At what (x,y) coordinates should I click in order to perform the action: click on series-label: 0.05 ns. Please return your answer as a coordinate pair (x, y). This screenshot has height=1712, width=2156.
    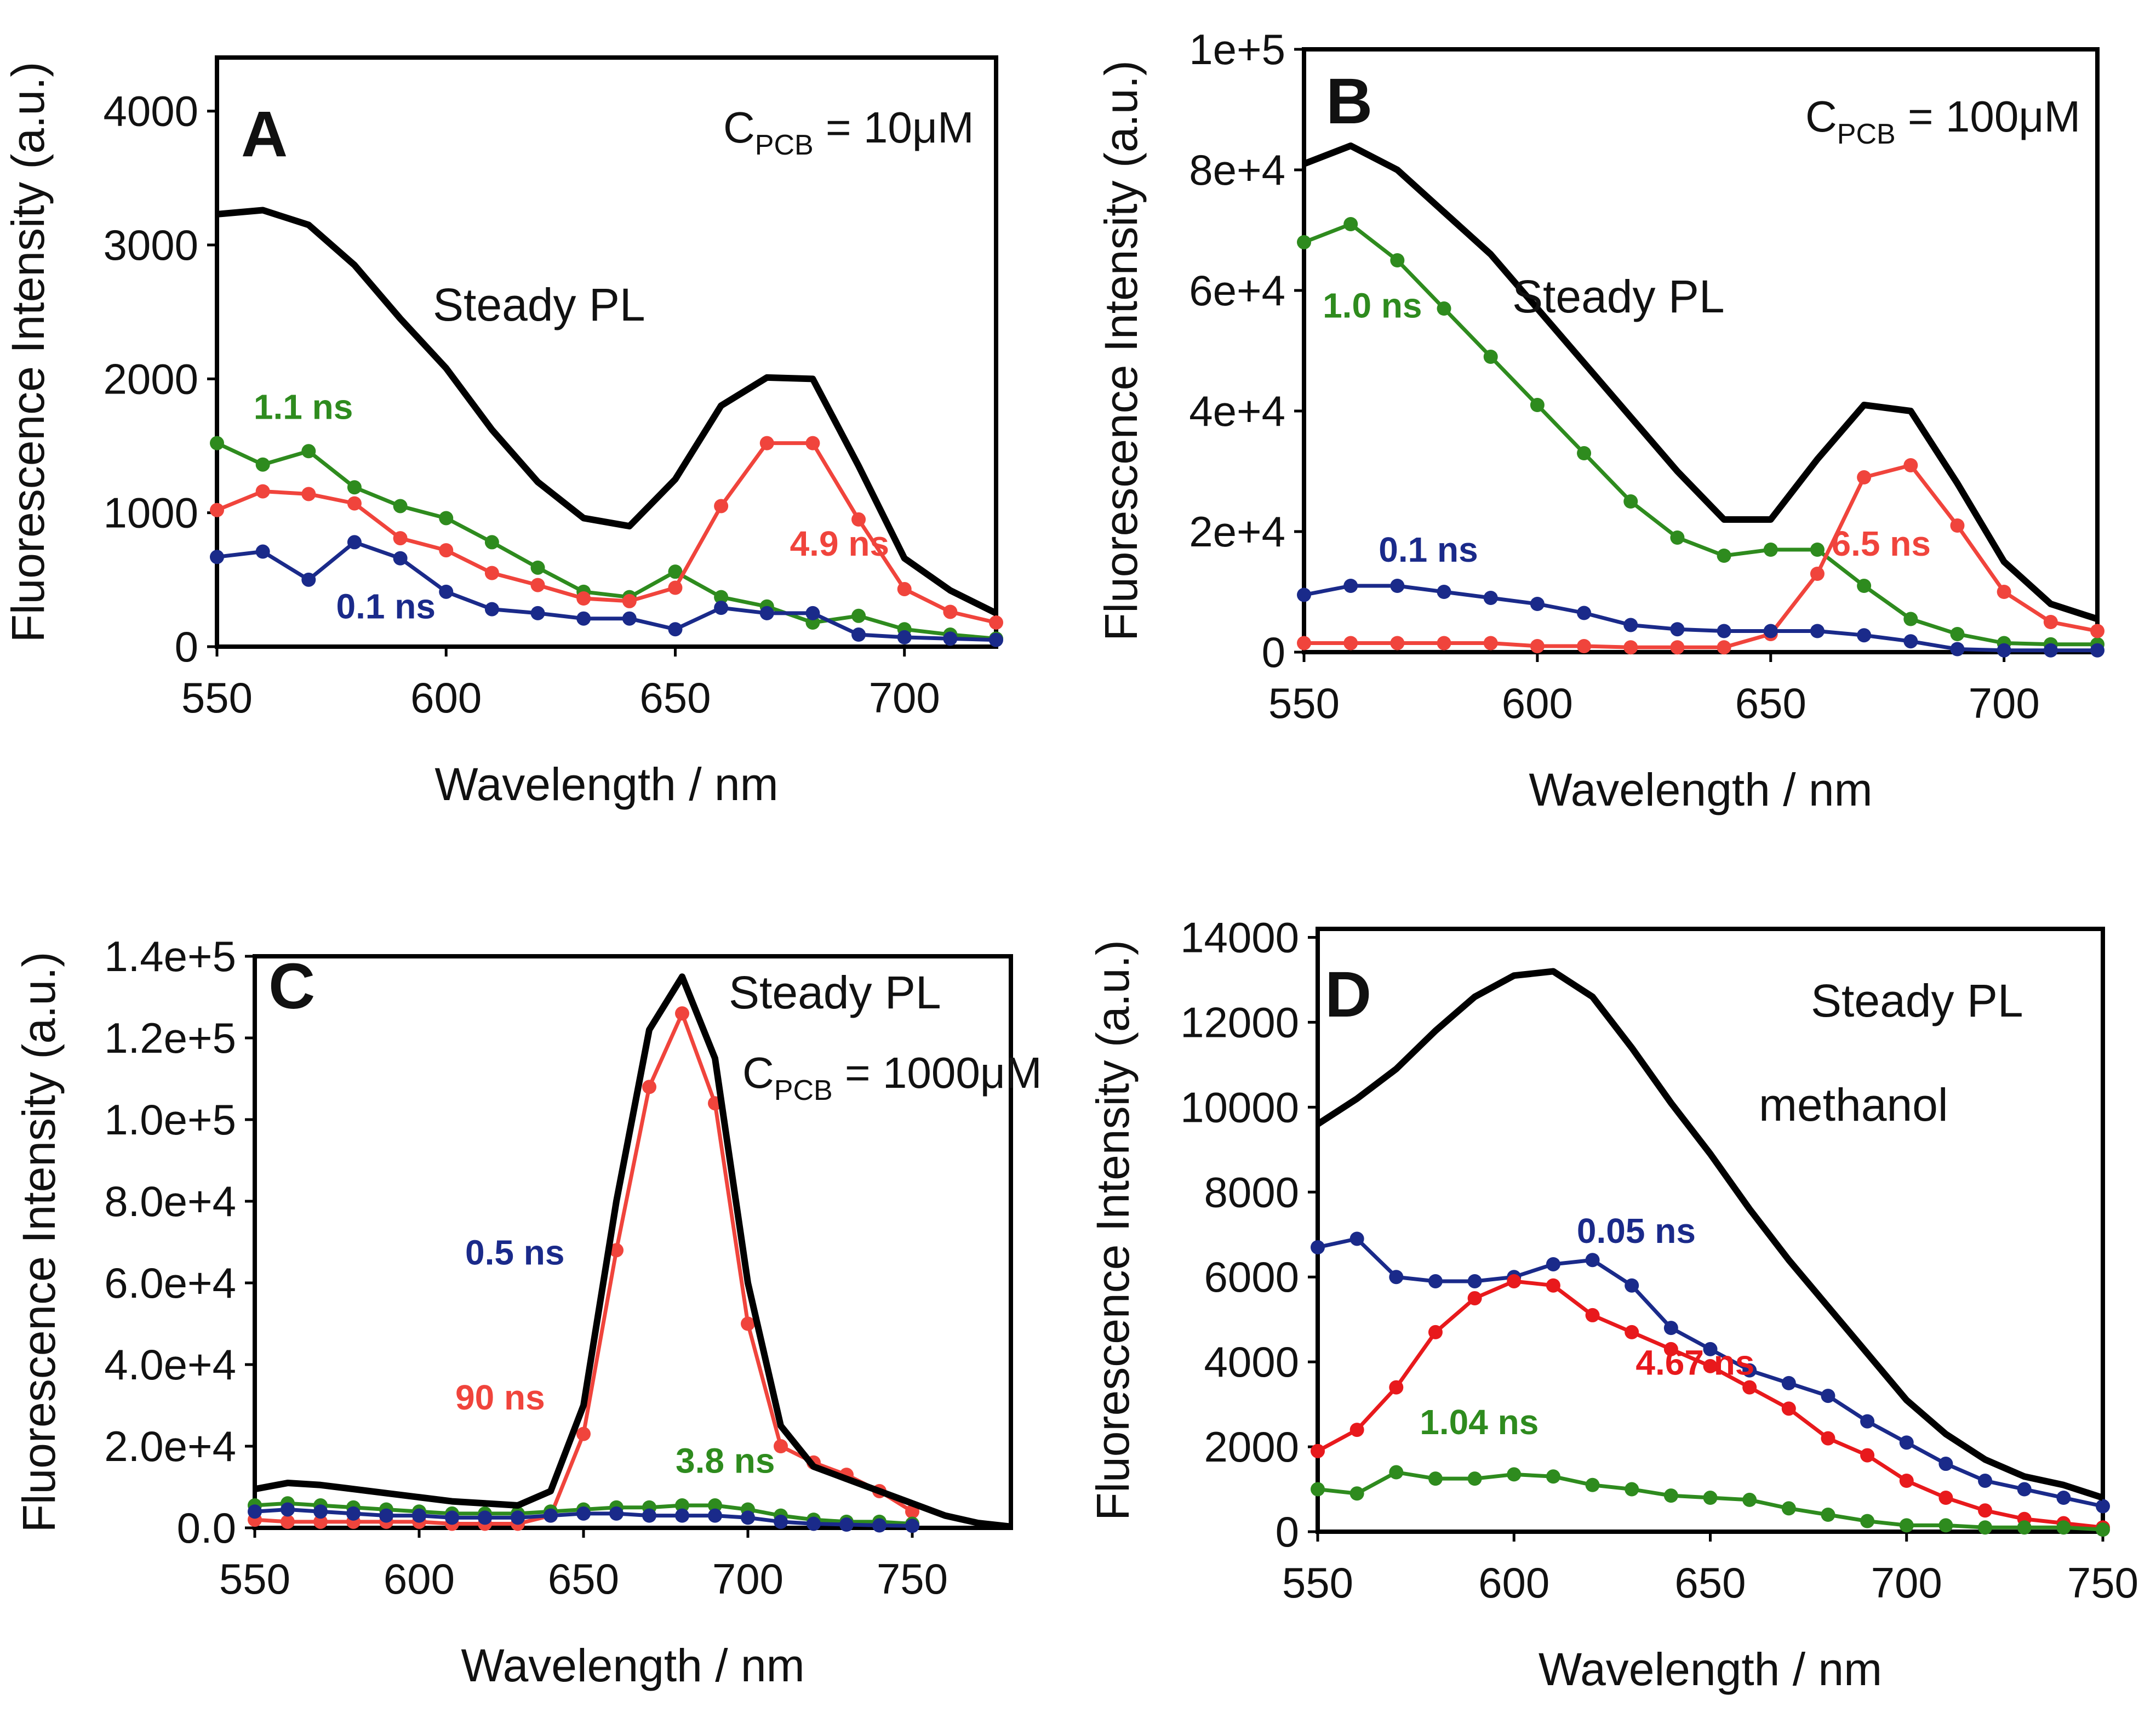
    Looking at the image, I should click on (1636, 1231).